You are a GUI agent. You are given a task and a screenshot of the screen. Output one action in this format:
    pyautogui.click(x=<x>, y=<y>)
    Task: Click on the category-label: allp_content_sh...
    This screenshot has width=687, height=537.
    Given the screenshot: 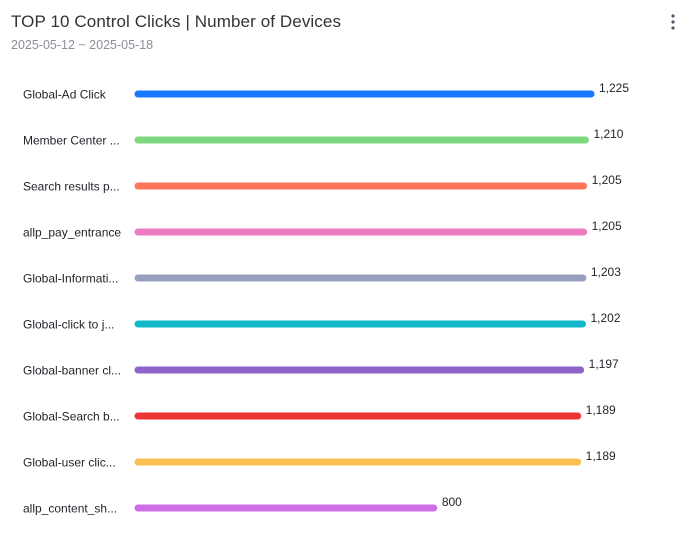 What is the action you would take?
    pyautogui.click(x=70, y=509)
    